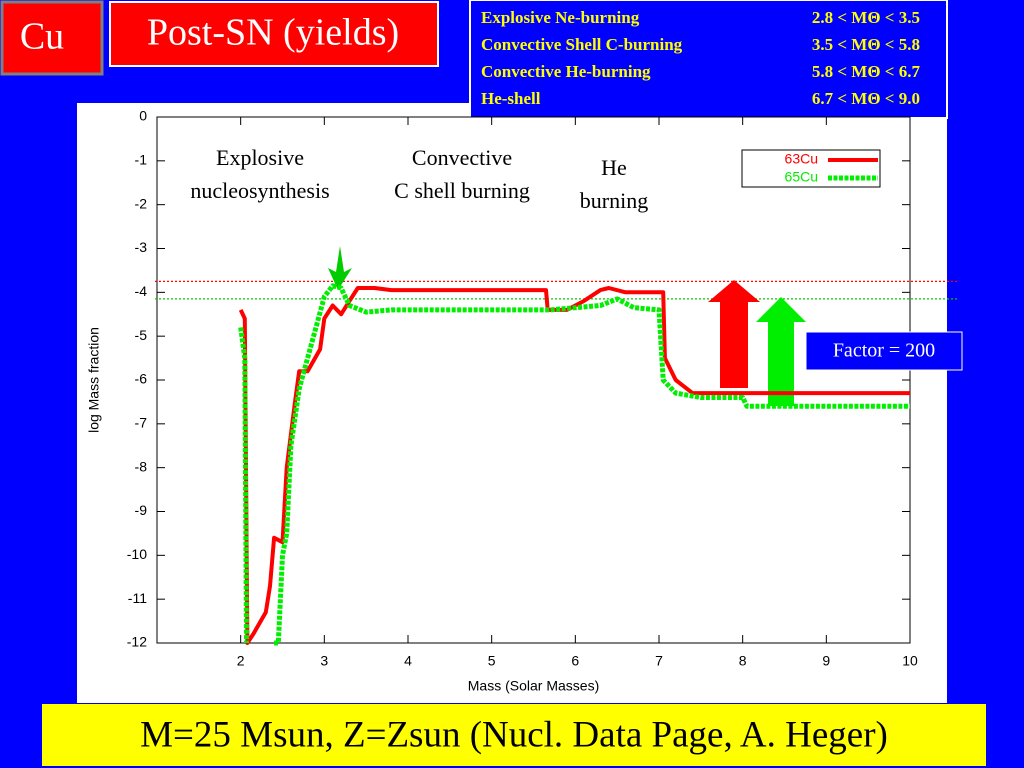 The height and width of the screenshot is (768, 1024). I want to click on element-label: Cu, so click(42, 37).